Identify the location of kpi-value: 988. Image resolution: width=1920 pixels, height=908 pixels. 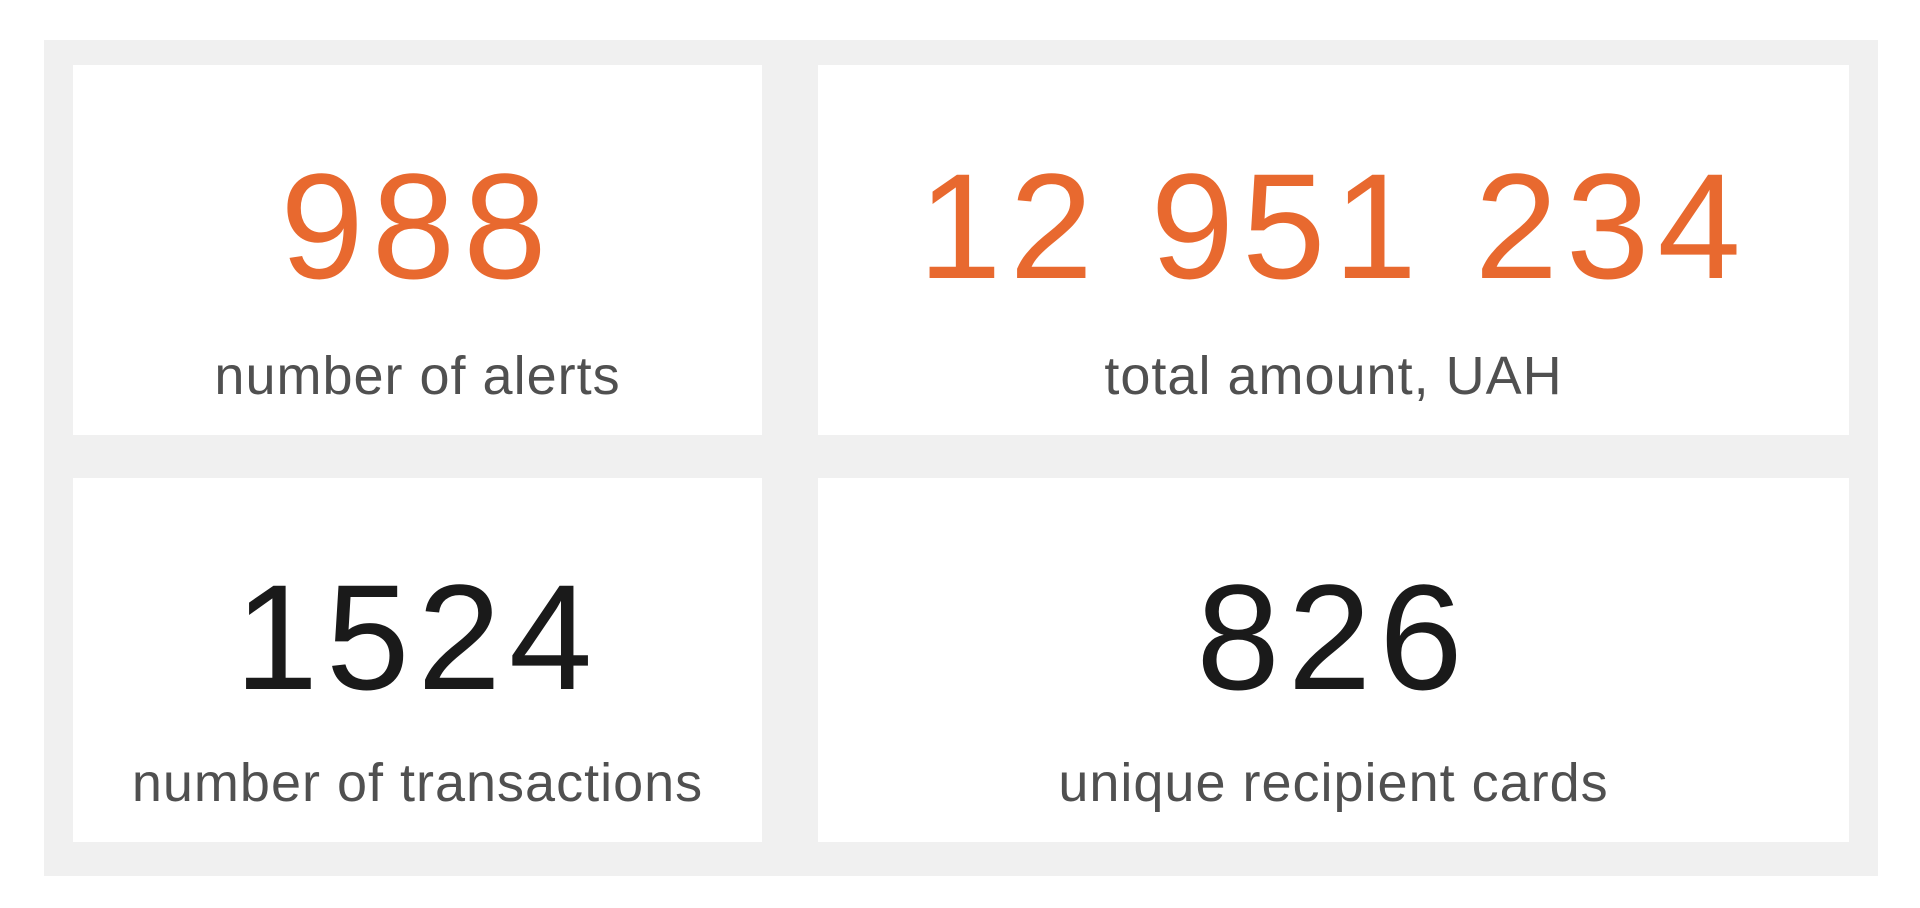
(417, 226).